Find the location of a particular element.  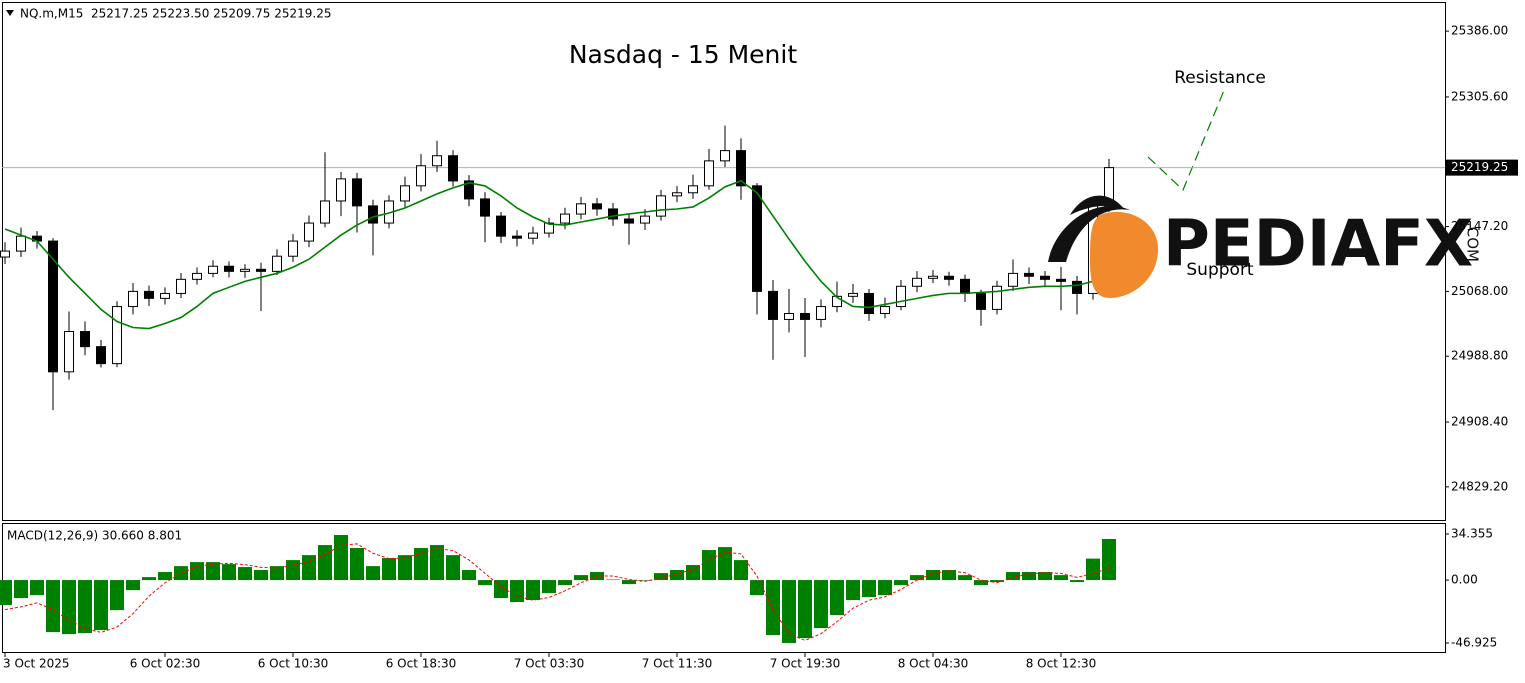

macd-label: MACD(12,26,9) 30.660 8.801 is located at coordinates (94, 536).